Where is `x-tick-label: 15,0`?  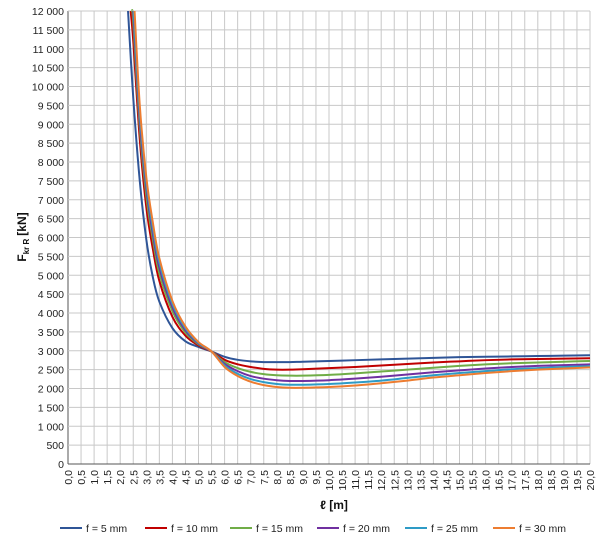
x-tick-label: 15,0 is located at coordinates (461, 480).